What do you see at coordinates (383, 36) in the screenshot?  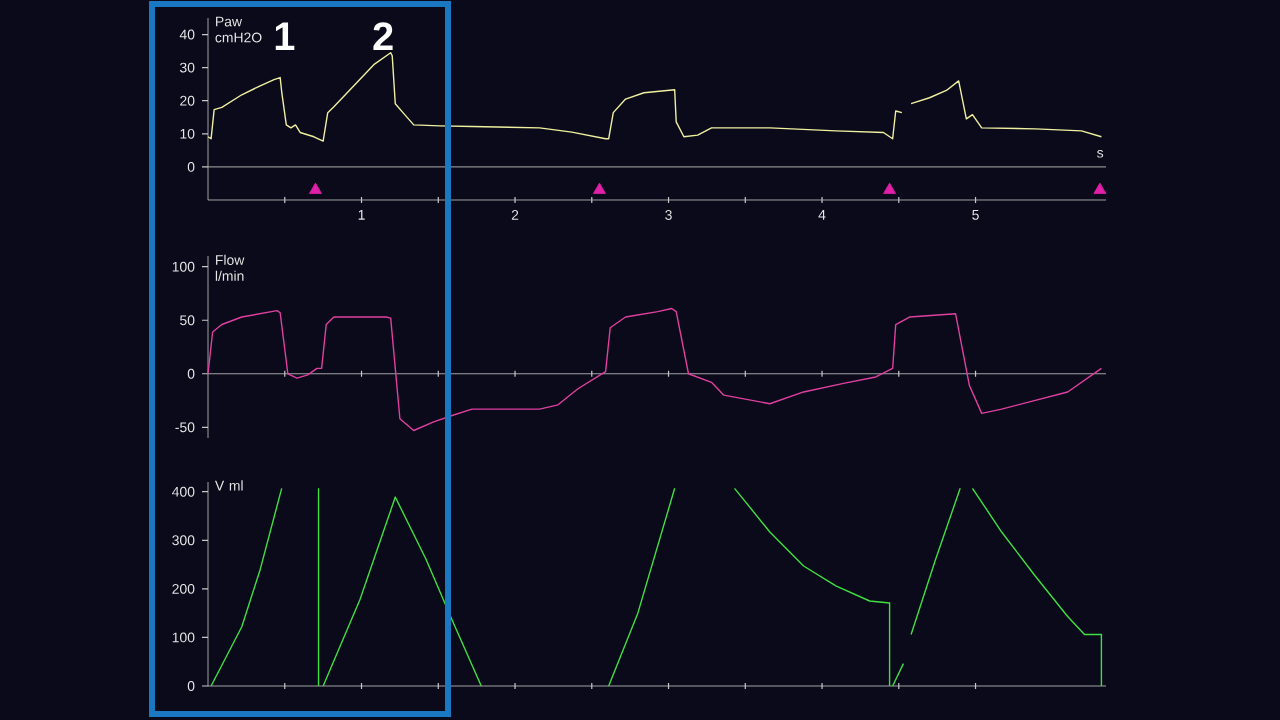 I see `annotation: 2` at bounding box center [383, 36].